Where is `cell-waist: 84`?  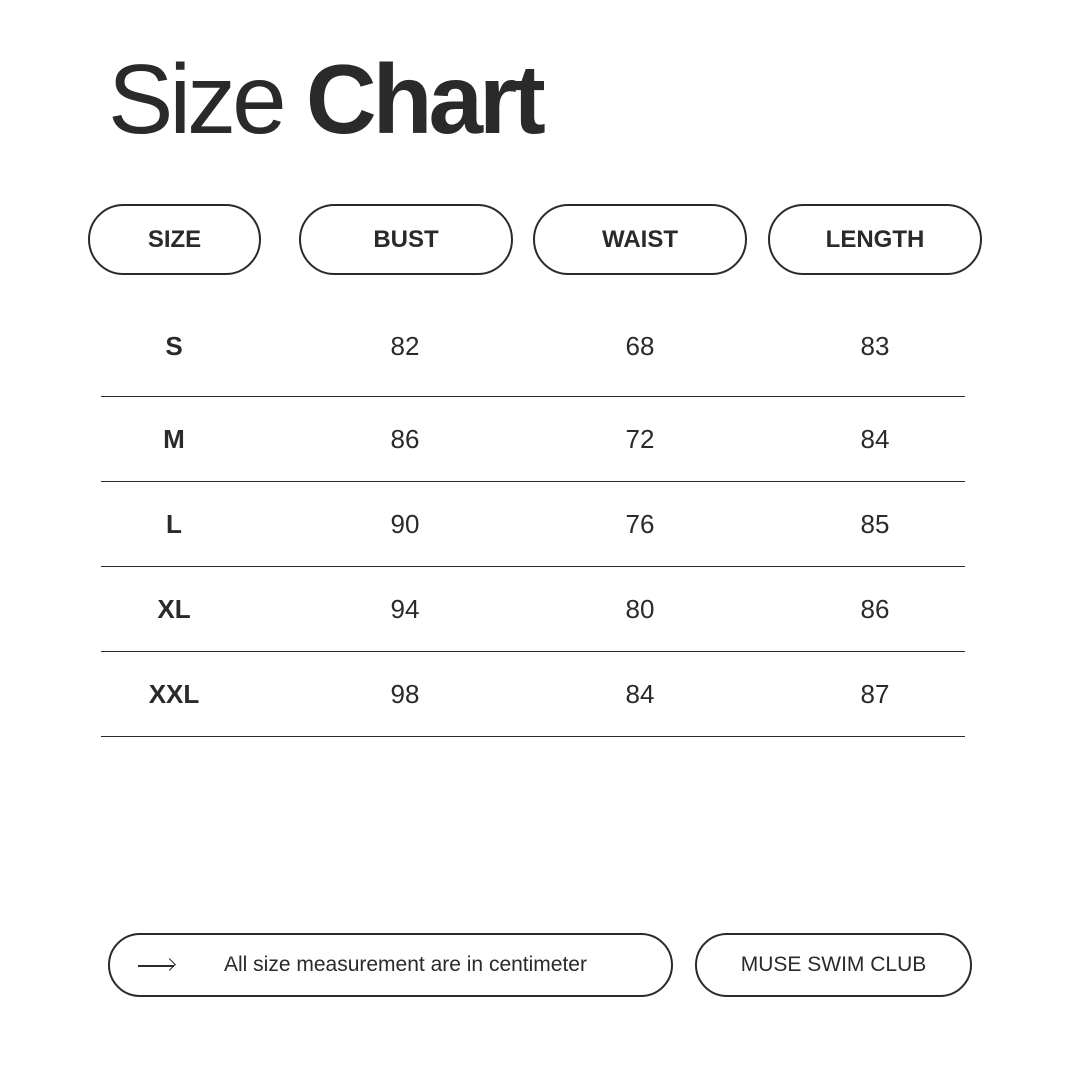
cell-waist: 84 is located at coordinates (640, 694).